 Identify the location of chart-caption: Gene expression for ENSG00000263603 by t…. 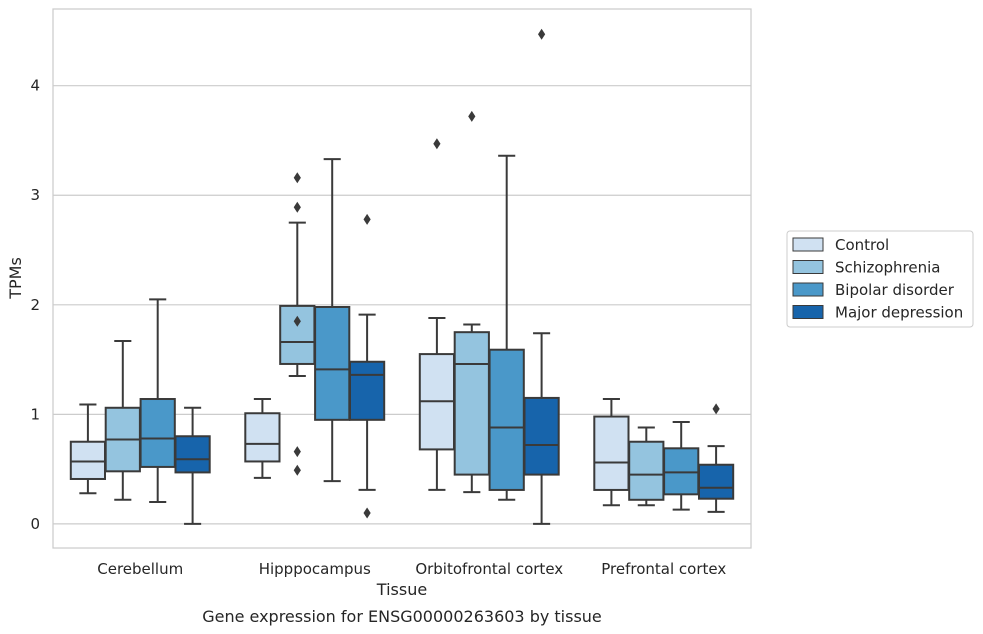
(402, 616).